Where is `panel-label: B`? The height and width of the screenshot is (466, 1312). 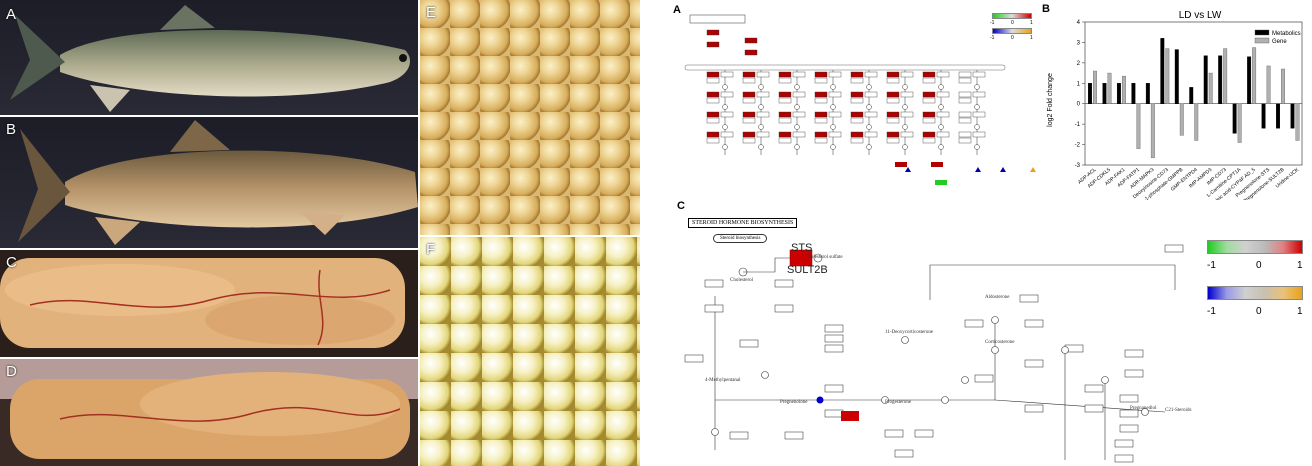
panel-label: B is located at coordinates (1046, 9).